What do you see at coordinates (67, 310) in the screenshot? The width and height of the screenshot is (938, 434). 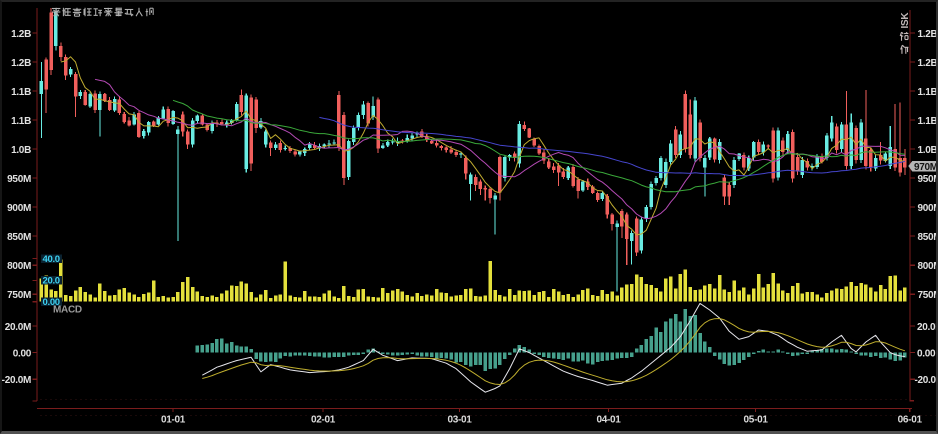 I see `svg-text: MACD` at bounding box center [67, 310].